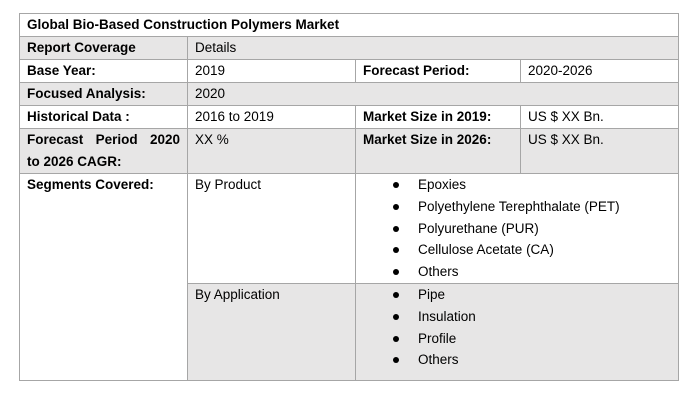  Describe the element at coordinates (433, 48) in the screenshot. I see `details-label: Details` at that location.